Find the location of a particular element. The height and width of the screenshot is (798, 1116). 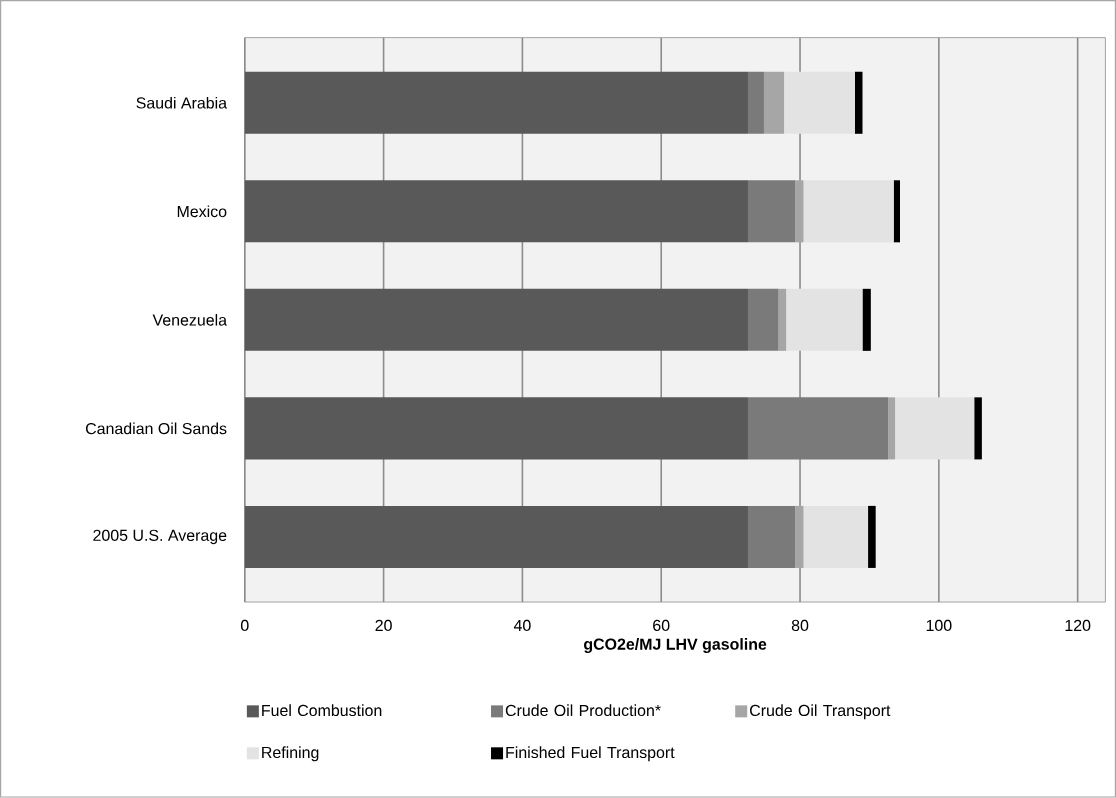

x-tick-label: 0 is located at coordinates (244, 625).